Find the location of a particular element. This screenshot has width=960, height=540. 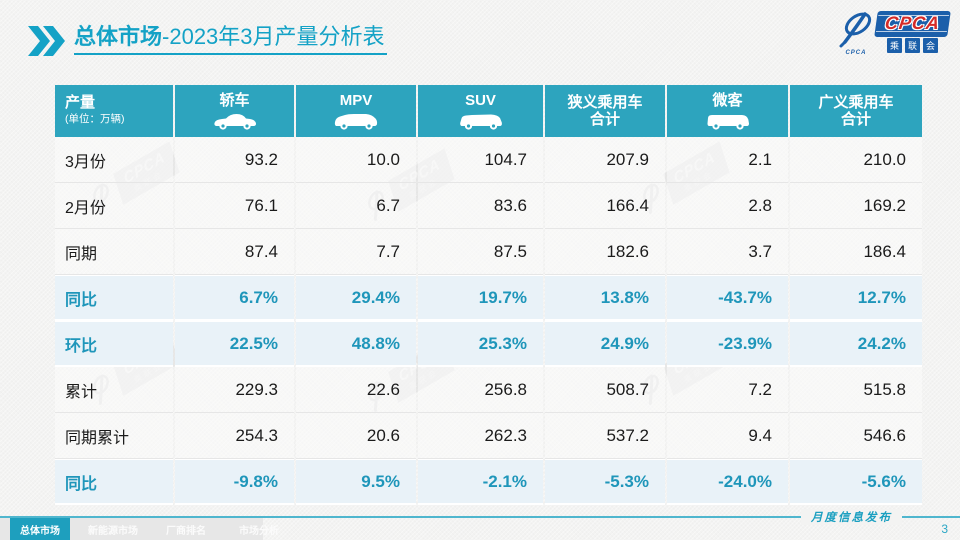

table-cell: 6.7% is located at coordinates (234, 298).